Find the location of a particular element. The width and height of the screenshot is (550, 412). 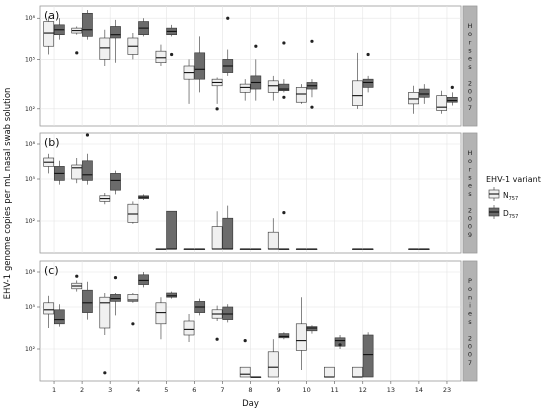

x-tick-label: 12 is located at coordinates (363, 390).